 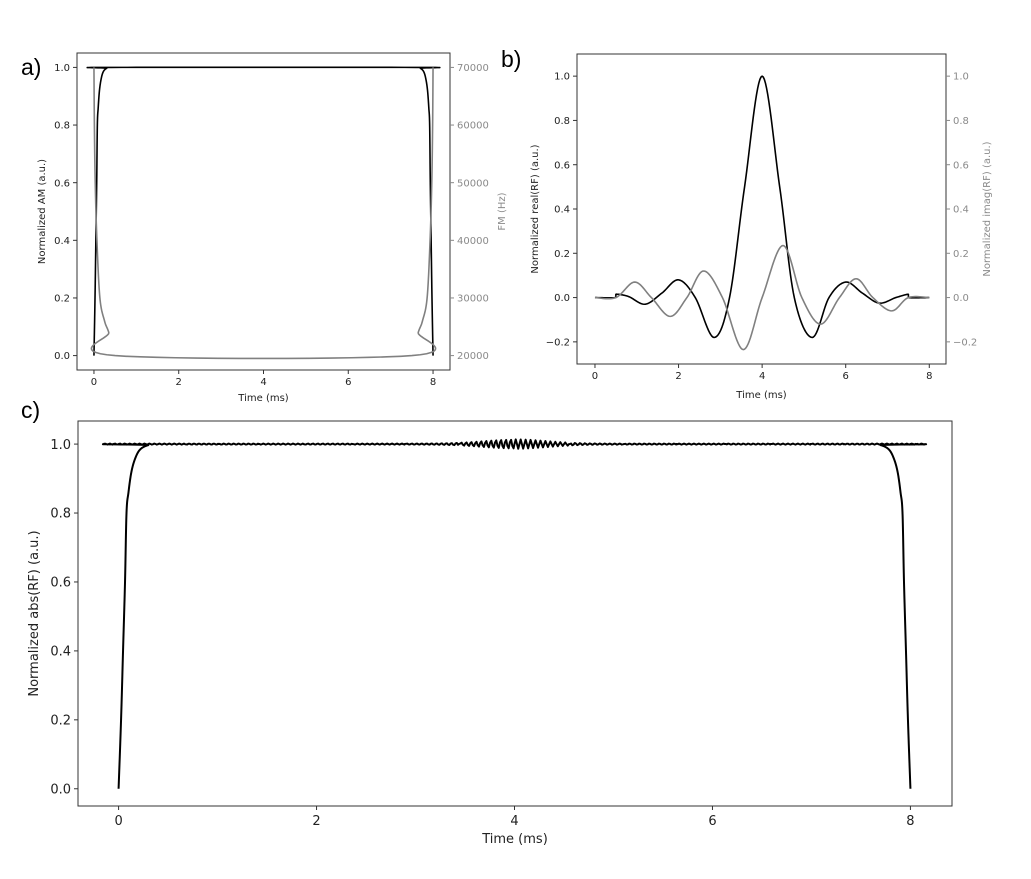 What do you see at coordinates (961, 298) in the screenshot?
I see `y-right-tick-label: 0.0` at bounding box center [961, 298].